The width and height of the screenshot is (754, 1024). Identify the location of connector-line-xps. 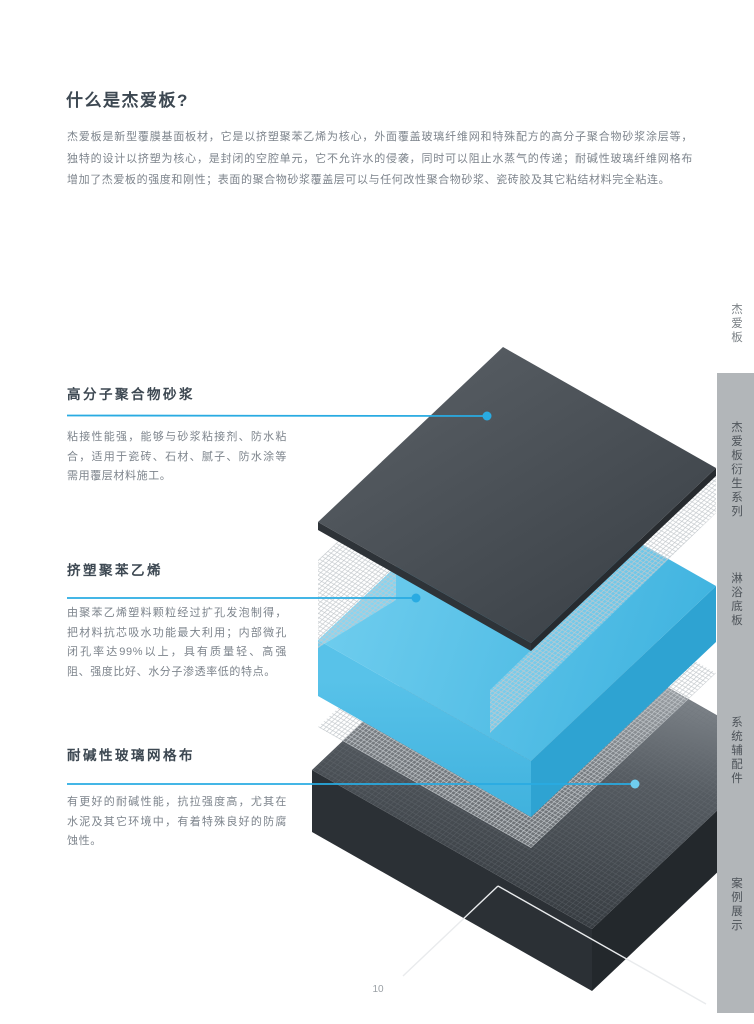
(244, 598).